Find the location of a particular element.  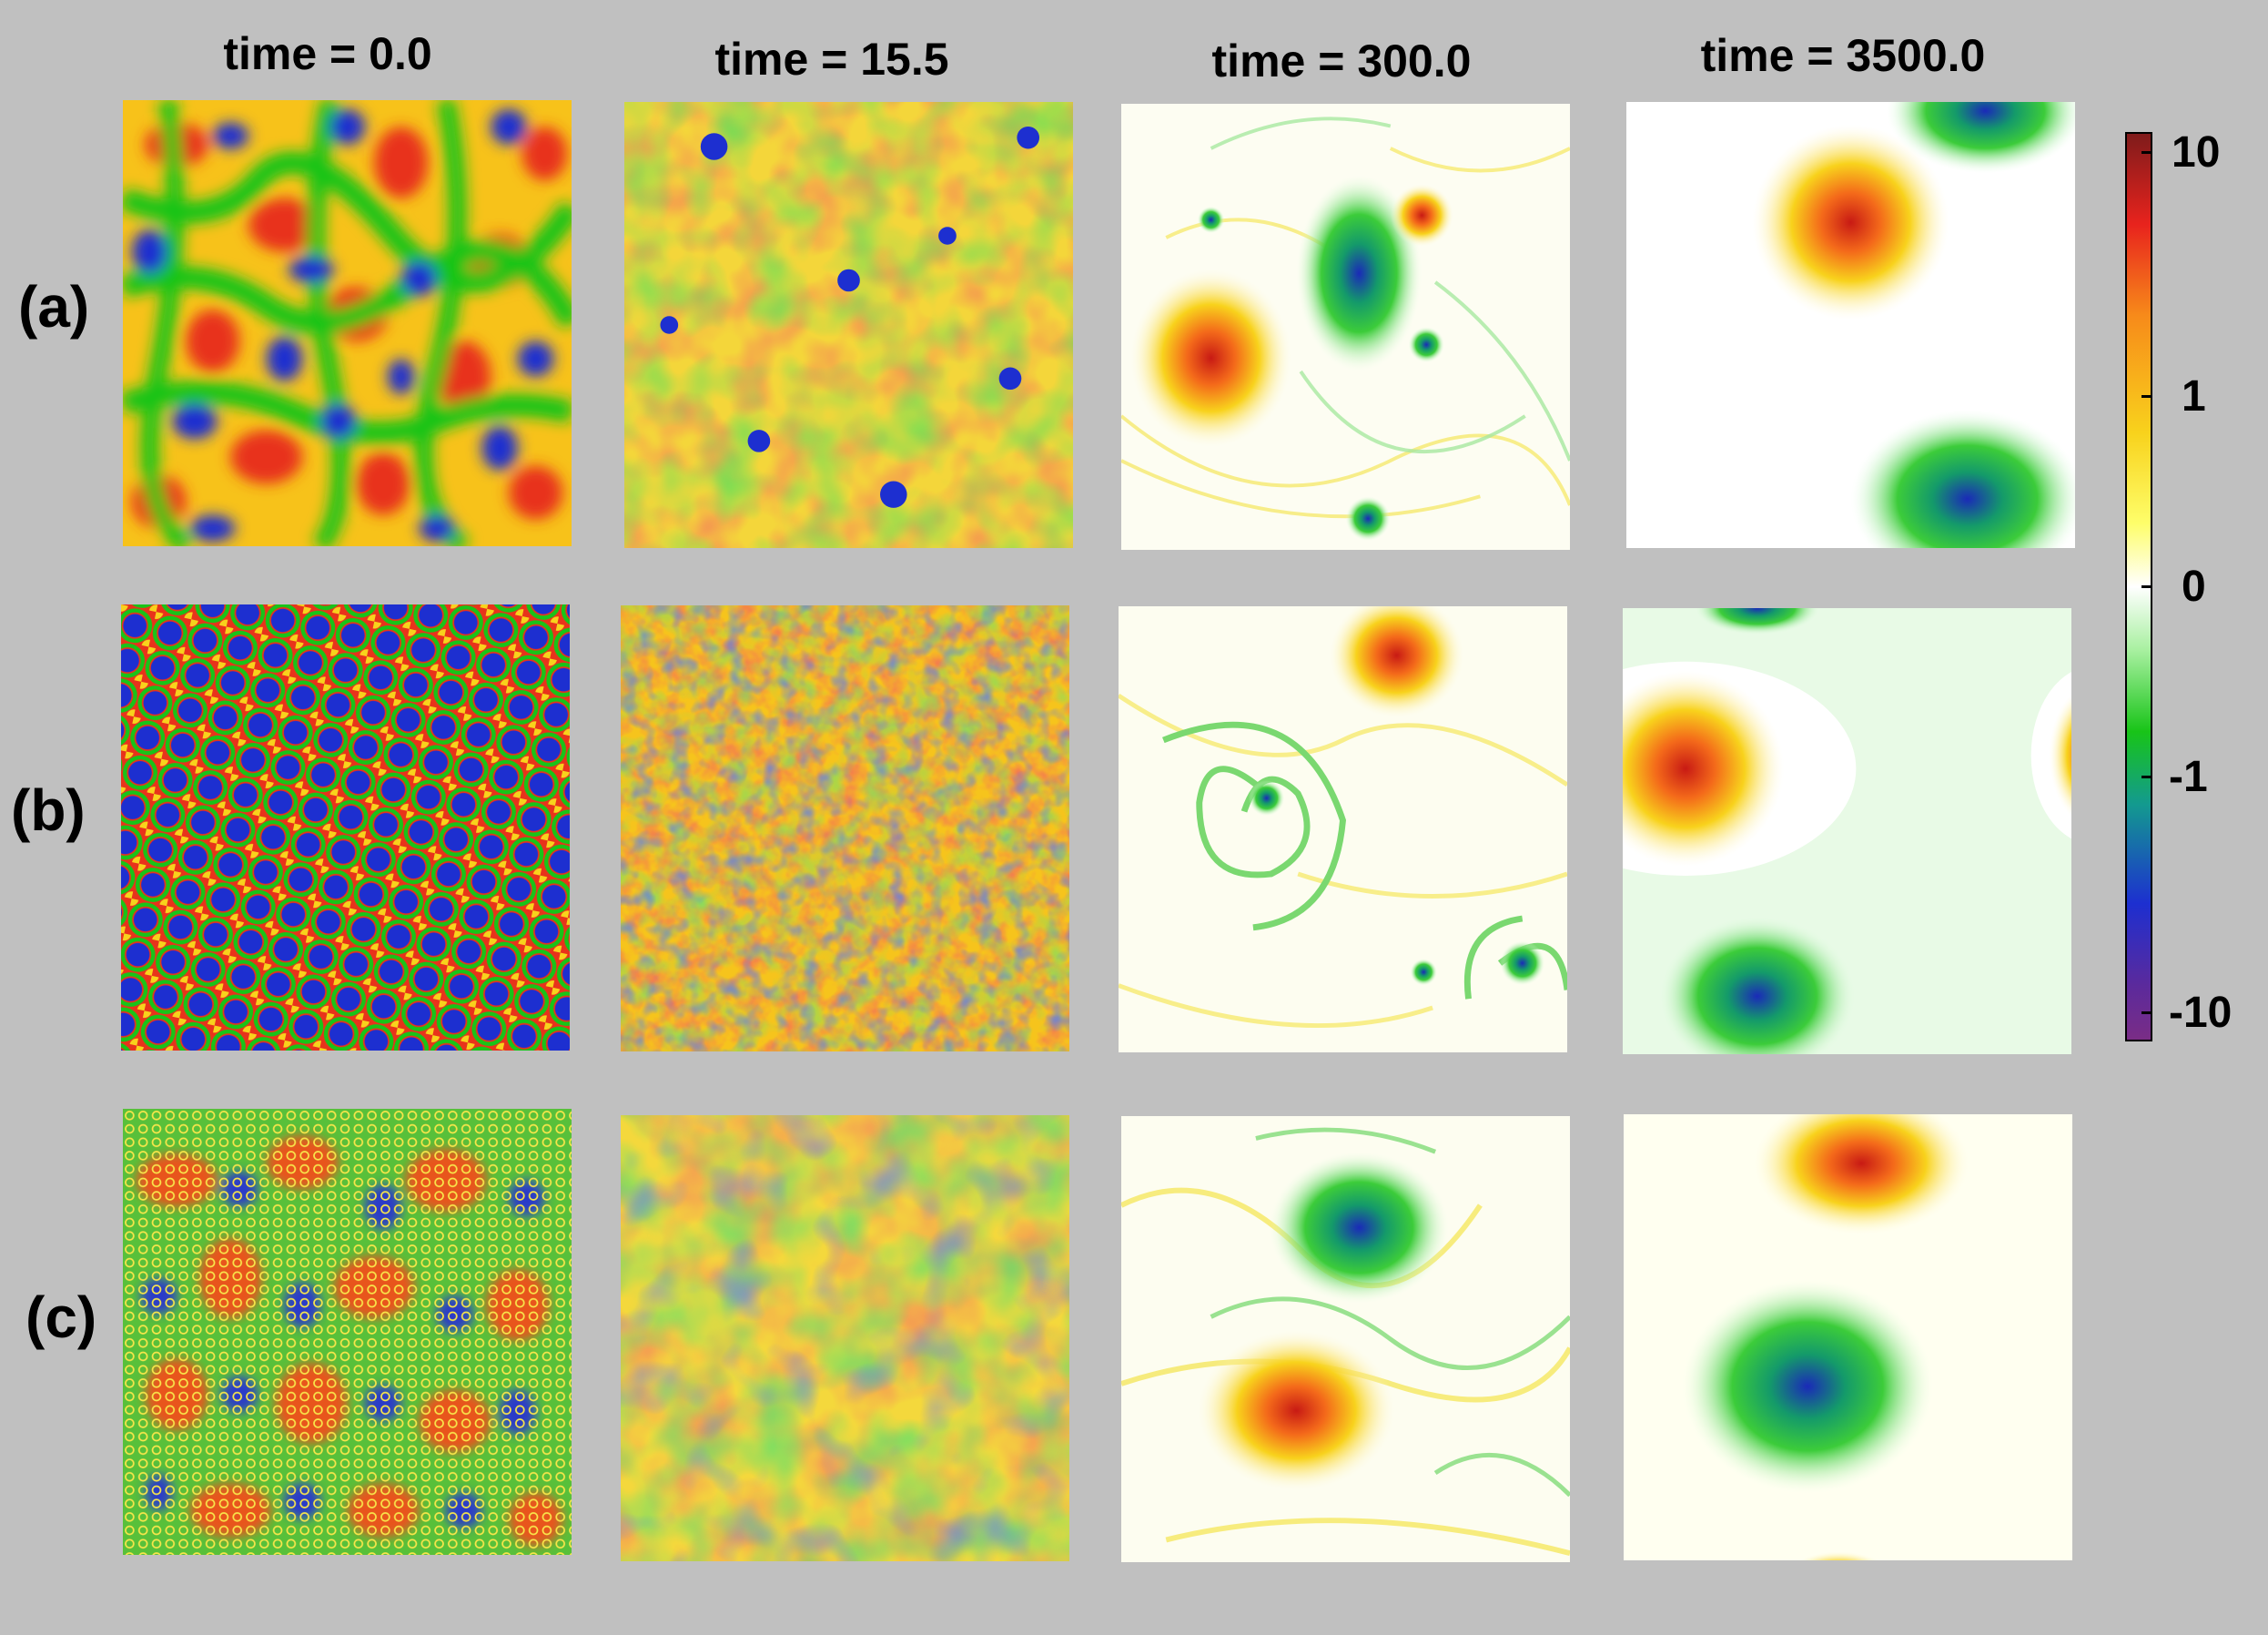

panel-c-t3500 is located at coordinates (1848, 1337).